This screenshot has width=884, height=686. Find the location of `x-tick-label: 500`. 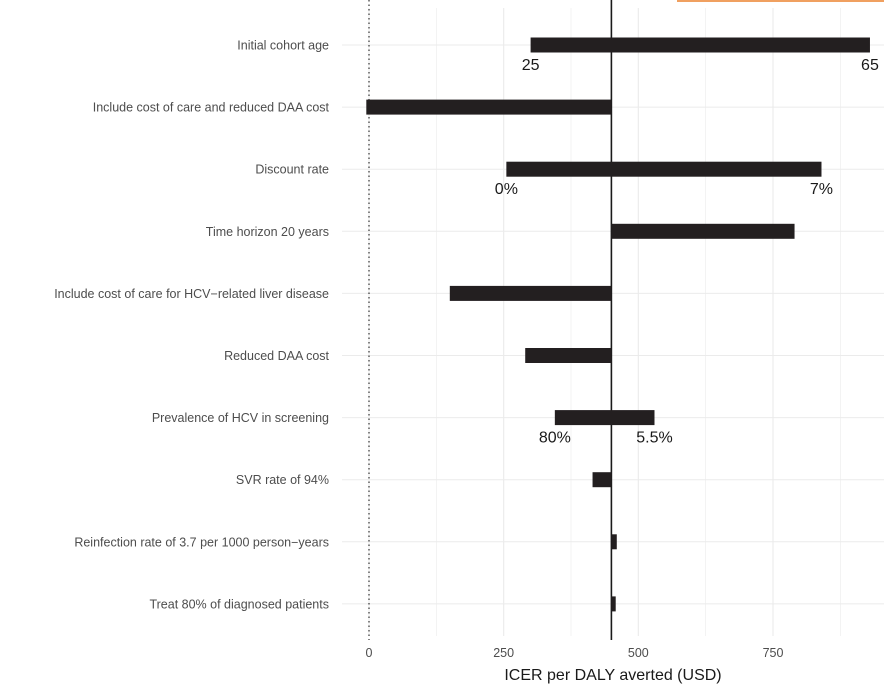

x-tick-label: 500 is located at coordinates (638, 653).